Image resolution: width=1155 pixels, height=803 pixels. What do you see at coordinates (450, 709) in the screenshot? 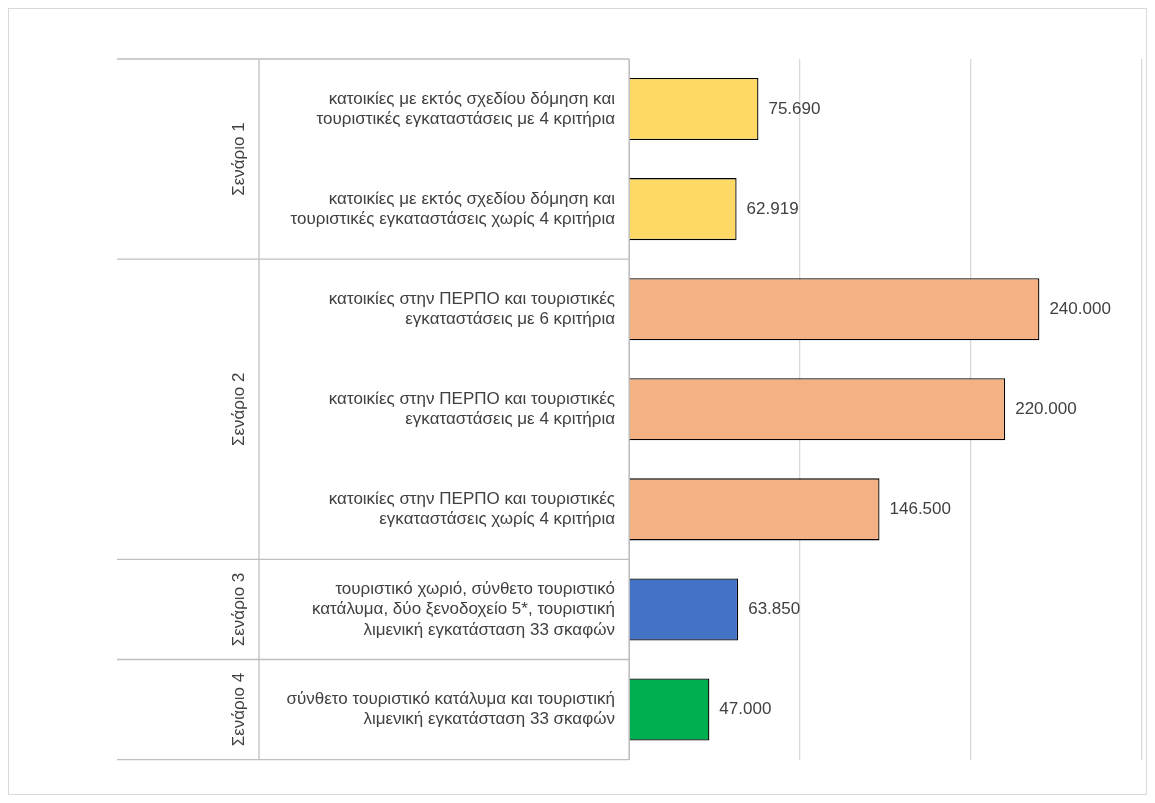
I see `y-tick-label: σύνθετο τουριστικό κατάλυμα και τουριστική λιμενική εγκατάσταση 33 σκαφών` at bounding box center [450, 709].